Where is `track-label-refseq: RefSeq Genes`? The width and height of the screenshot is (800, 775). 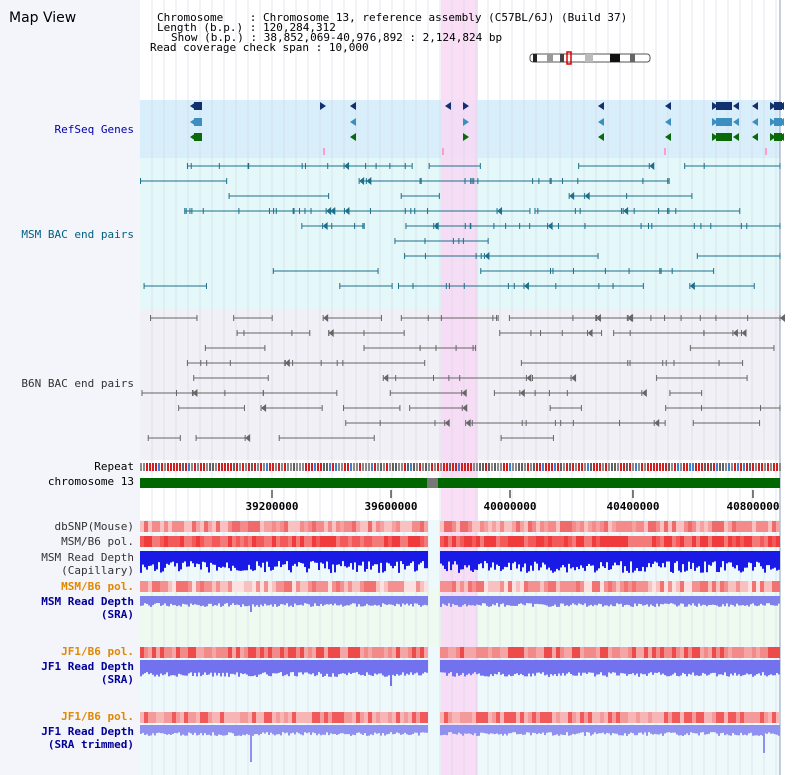
track-label-refseq: RefSeq Genes is located at coordinates (94, 129).